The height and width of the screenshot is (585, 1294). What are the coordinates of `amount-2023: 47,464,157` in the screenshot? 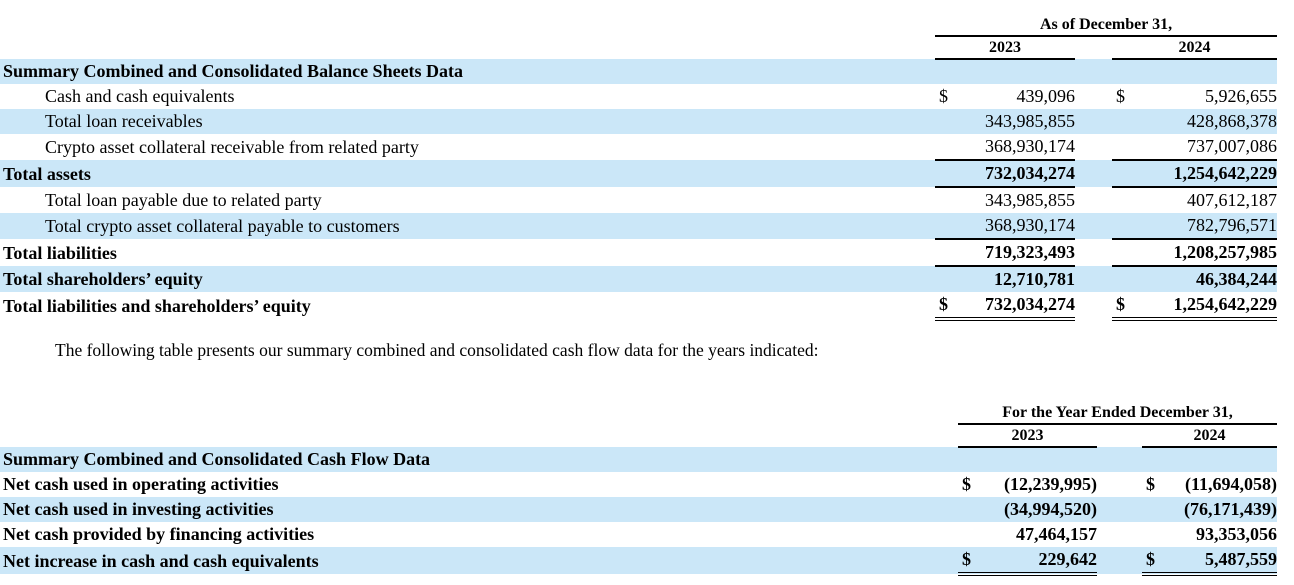 It's located at (1056, 534).